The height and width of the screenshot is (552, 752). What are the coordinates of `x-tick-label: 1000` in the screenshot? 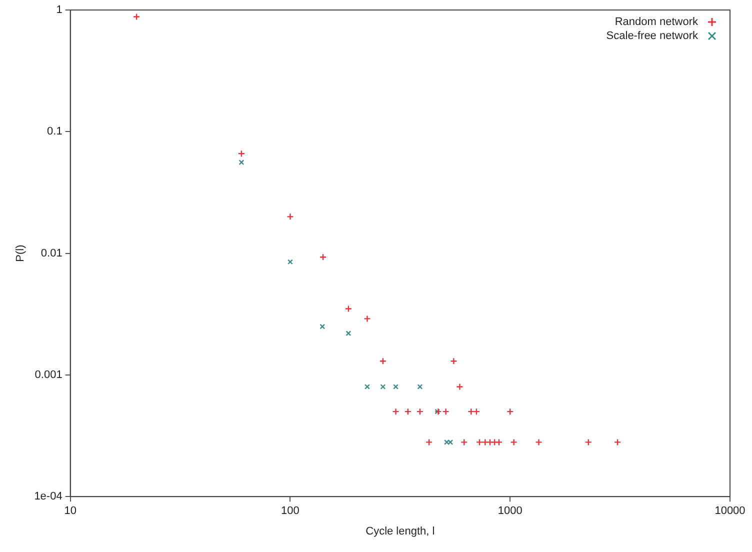 It's located at (510, 511).